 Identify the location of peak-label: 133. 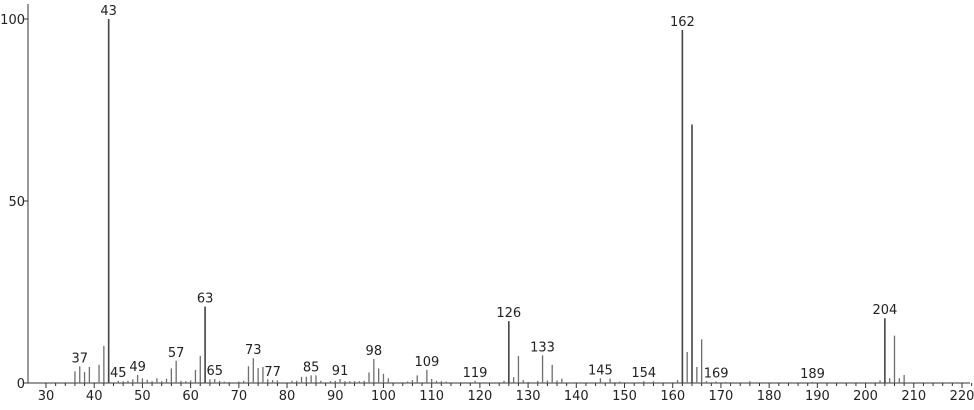
(542, 347).